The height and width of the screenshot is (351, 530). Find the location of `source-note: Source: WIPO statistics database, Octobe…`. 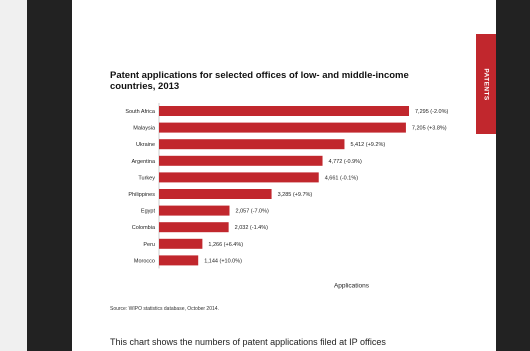

source-note: Source: WIPO statistics database, Octobe… is located at coordinates (164, 309).